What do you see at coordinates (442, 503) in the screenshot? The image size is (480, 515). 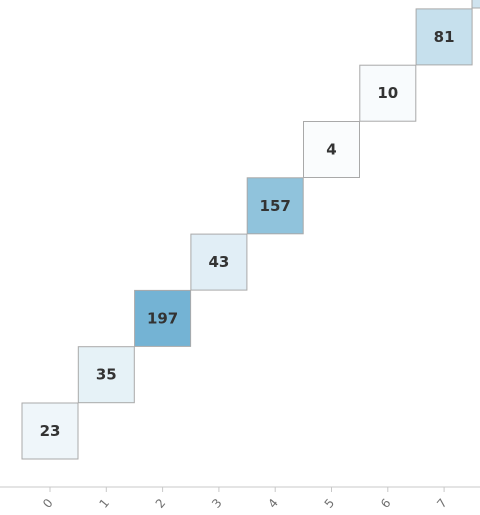 I see `x-tick-label: 7` at bounding box center [442, 503].